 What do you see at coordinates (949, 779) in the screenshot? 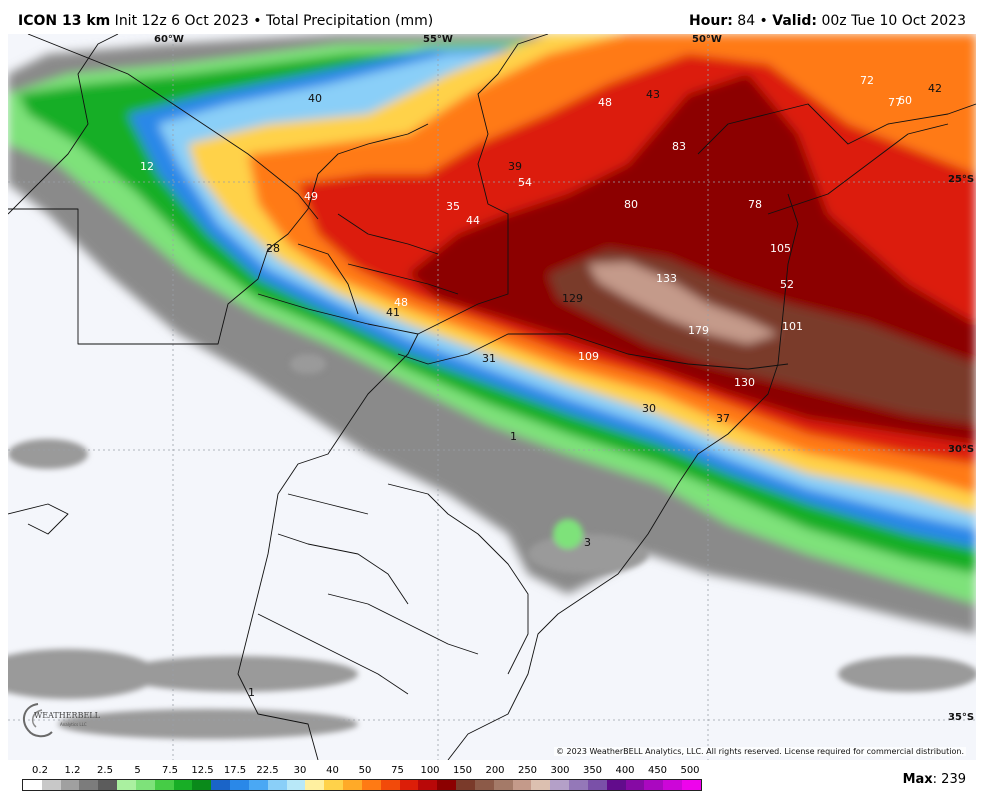
I see `max-number: : 239` at bounding box center [949, 779].